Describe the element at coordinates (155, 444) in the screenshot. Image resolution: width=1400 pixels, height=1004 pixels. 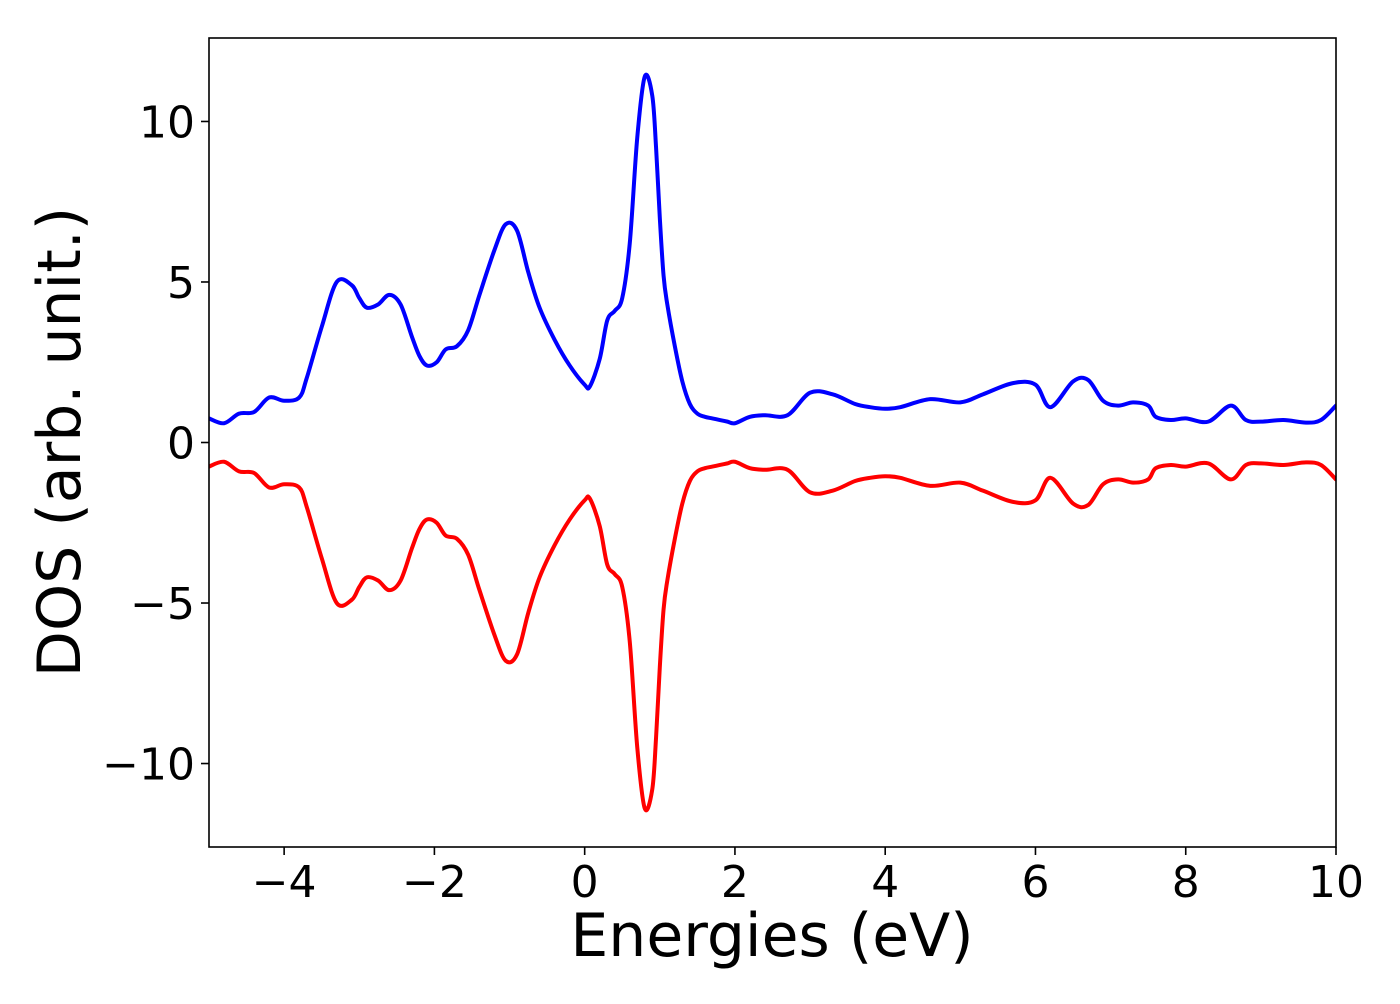
I see `y-axis: −10 −5 0 5 10` at that location.